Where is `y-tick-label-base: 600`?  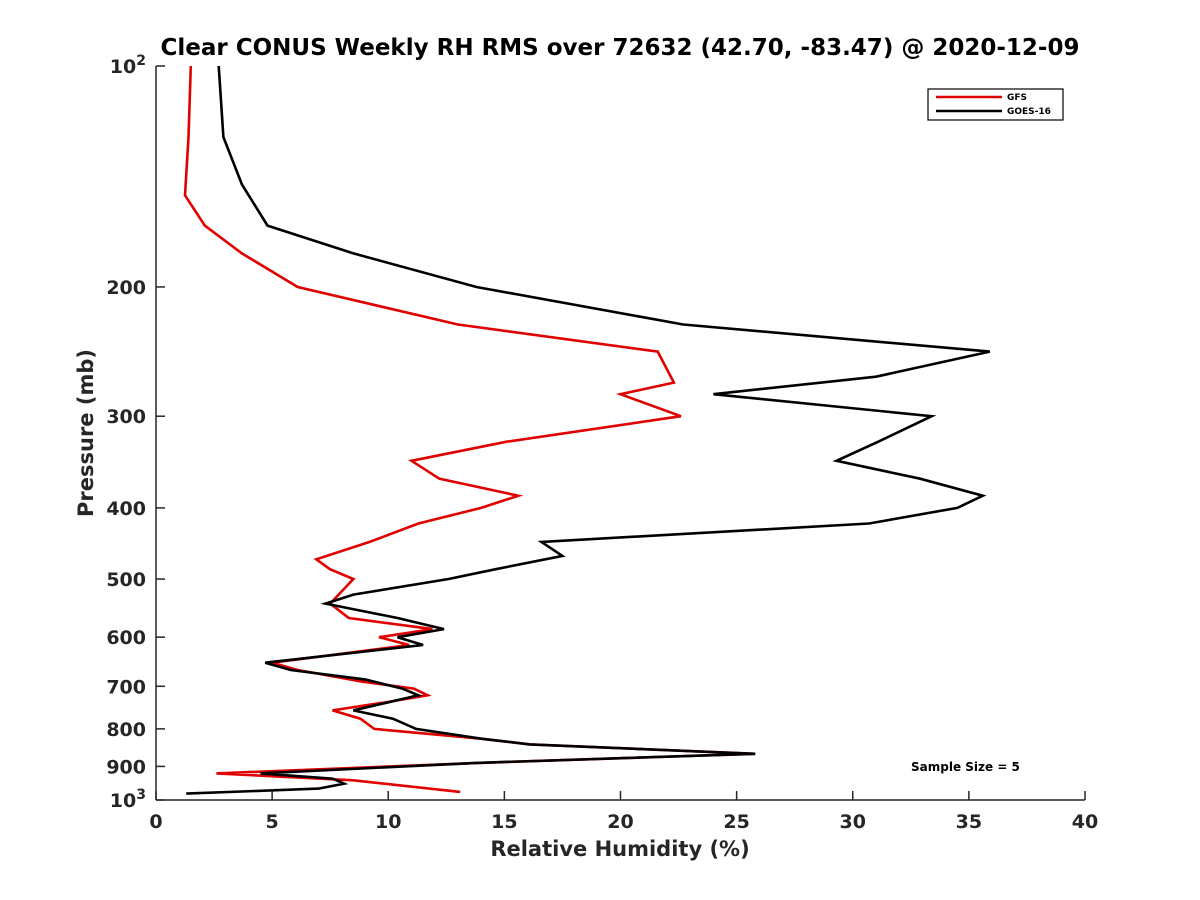
y-tick-label-base: 600 is located at coordinates (126, 638).